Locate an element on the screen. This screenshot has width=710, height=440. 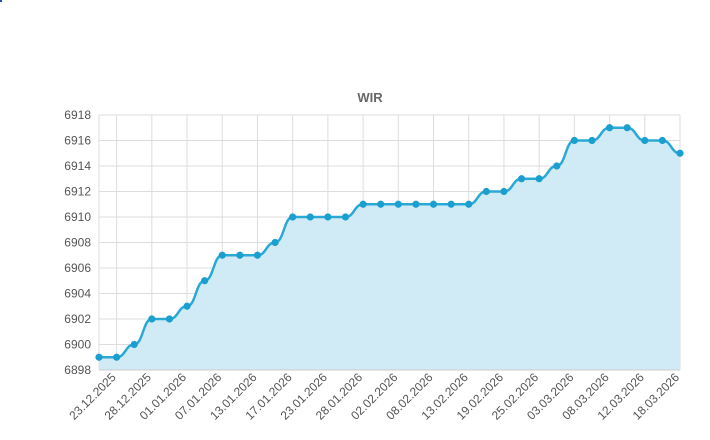
y-tick-label: 6916 is located at coordinates (77, 141).